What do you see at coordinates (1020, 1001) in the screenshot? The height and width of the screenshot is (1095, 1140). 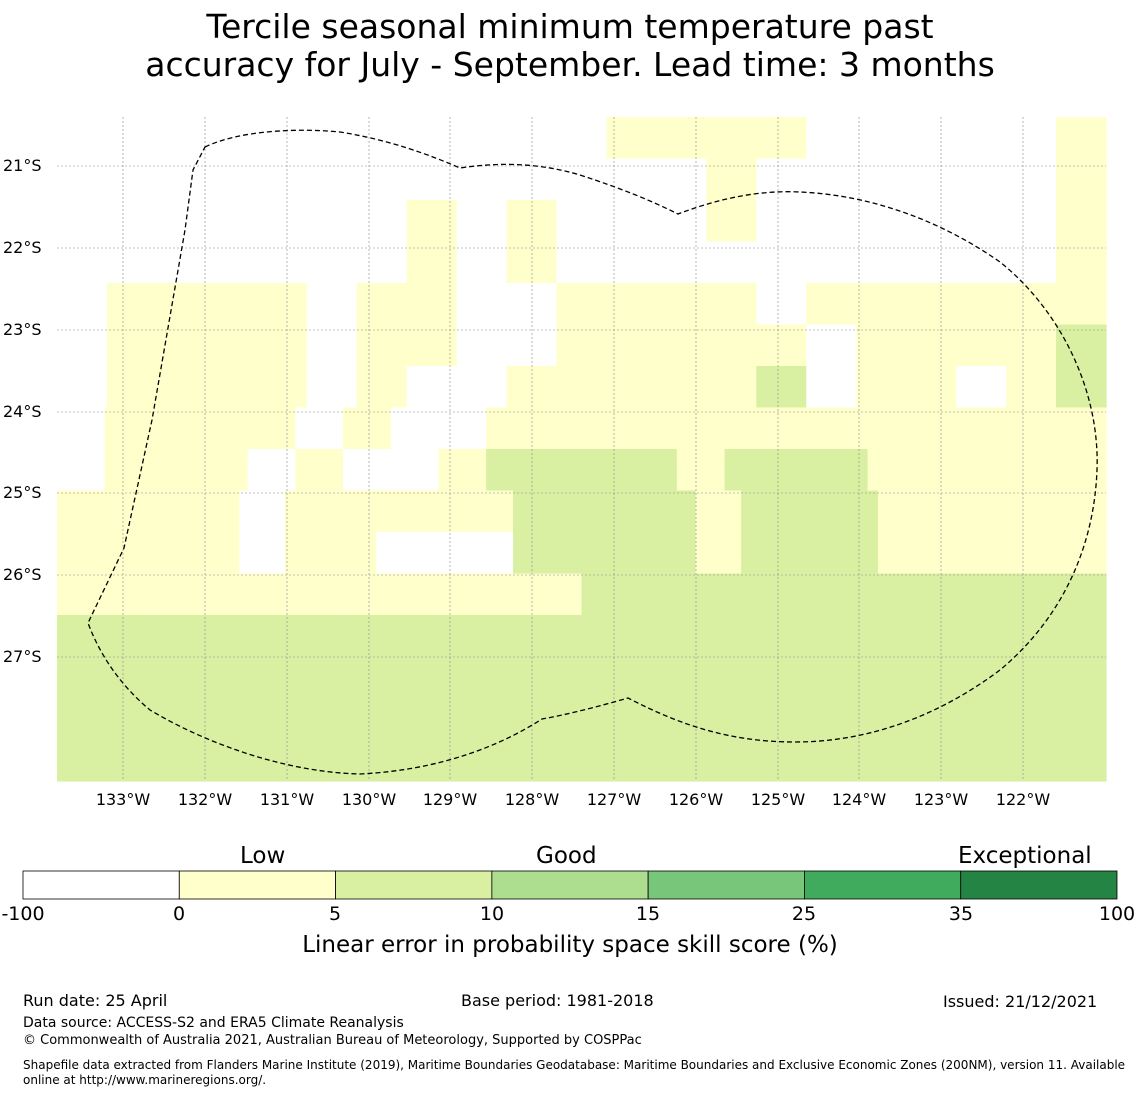 I see `issued-date: Issued: 21/12/2021` at bounding box center [1020, 1001].